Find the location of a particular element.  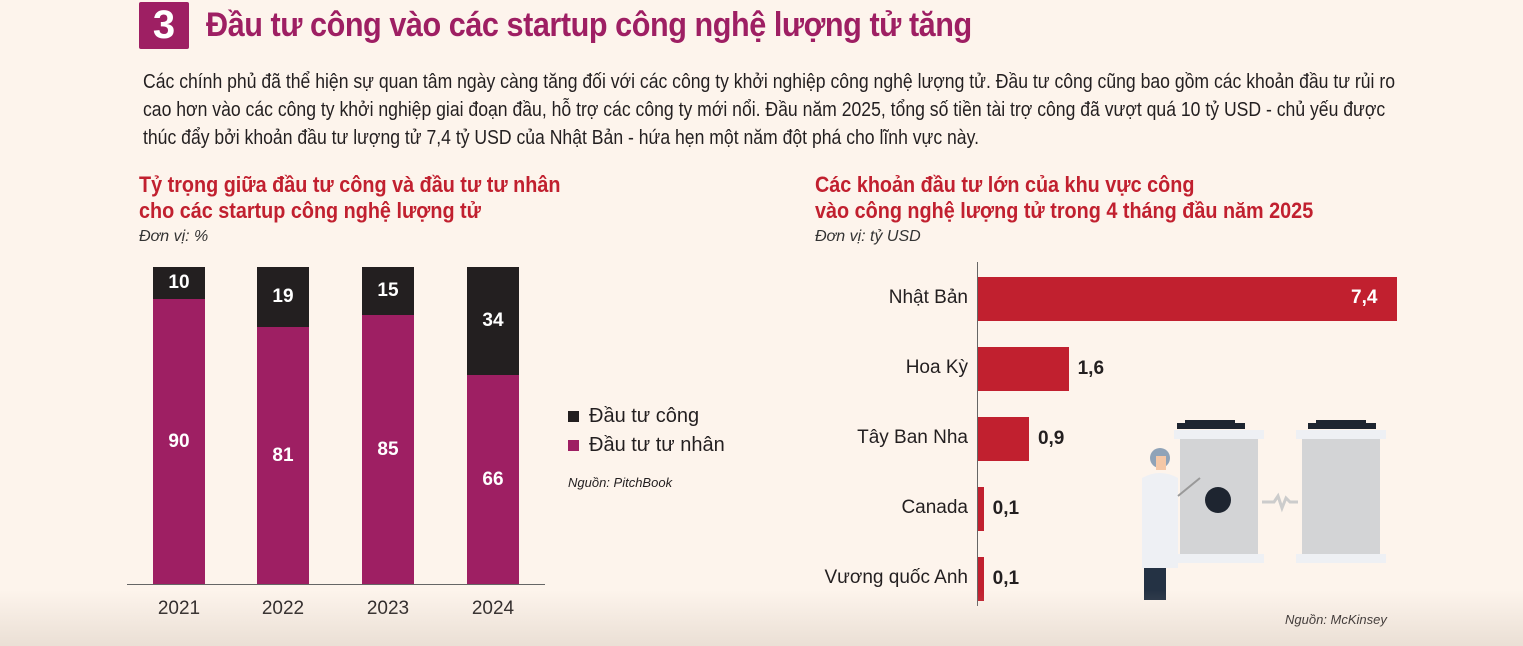

legend-swatch-private is located at coordinates (573, 445).